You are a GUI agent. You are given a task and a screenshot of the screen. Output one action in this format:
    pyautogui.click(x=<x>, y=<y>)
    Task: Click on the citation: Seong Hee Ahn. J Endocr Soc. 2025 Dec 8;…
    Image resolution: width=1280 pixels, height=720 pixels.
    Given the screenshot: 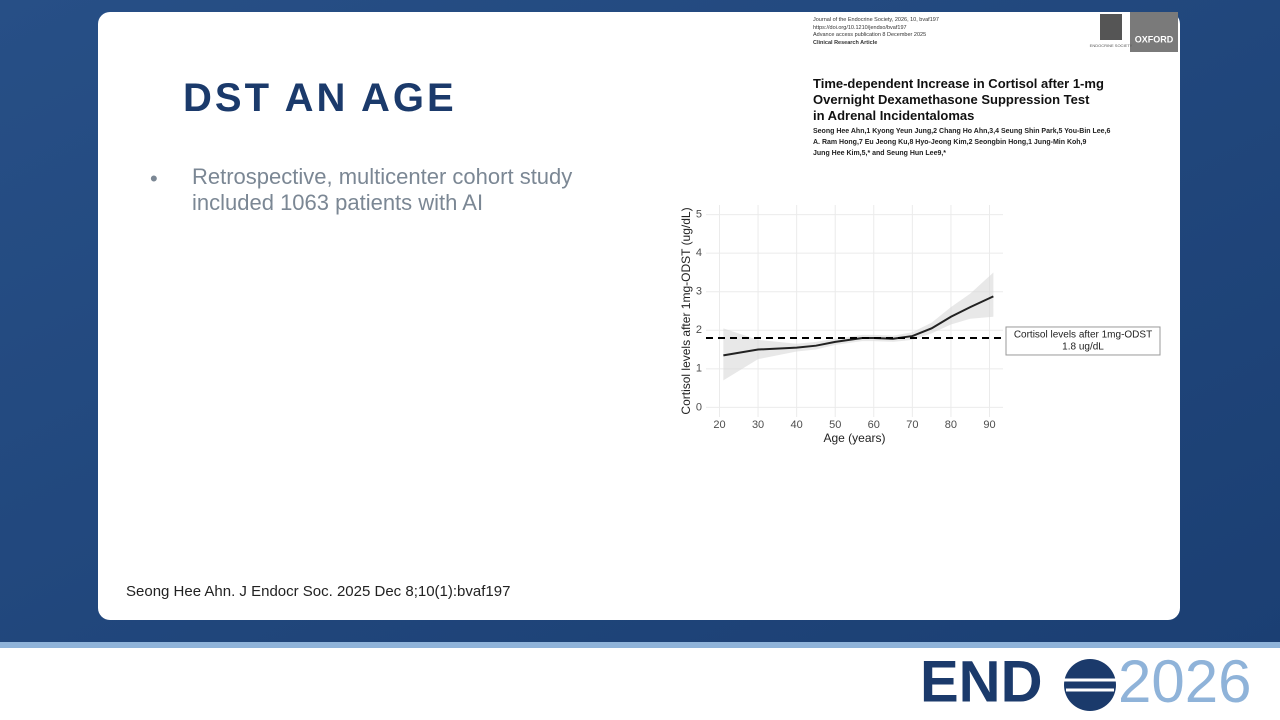 What is the action you would take?
    pyautogui.click(x=318, y=591)
    